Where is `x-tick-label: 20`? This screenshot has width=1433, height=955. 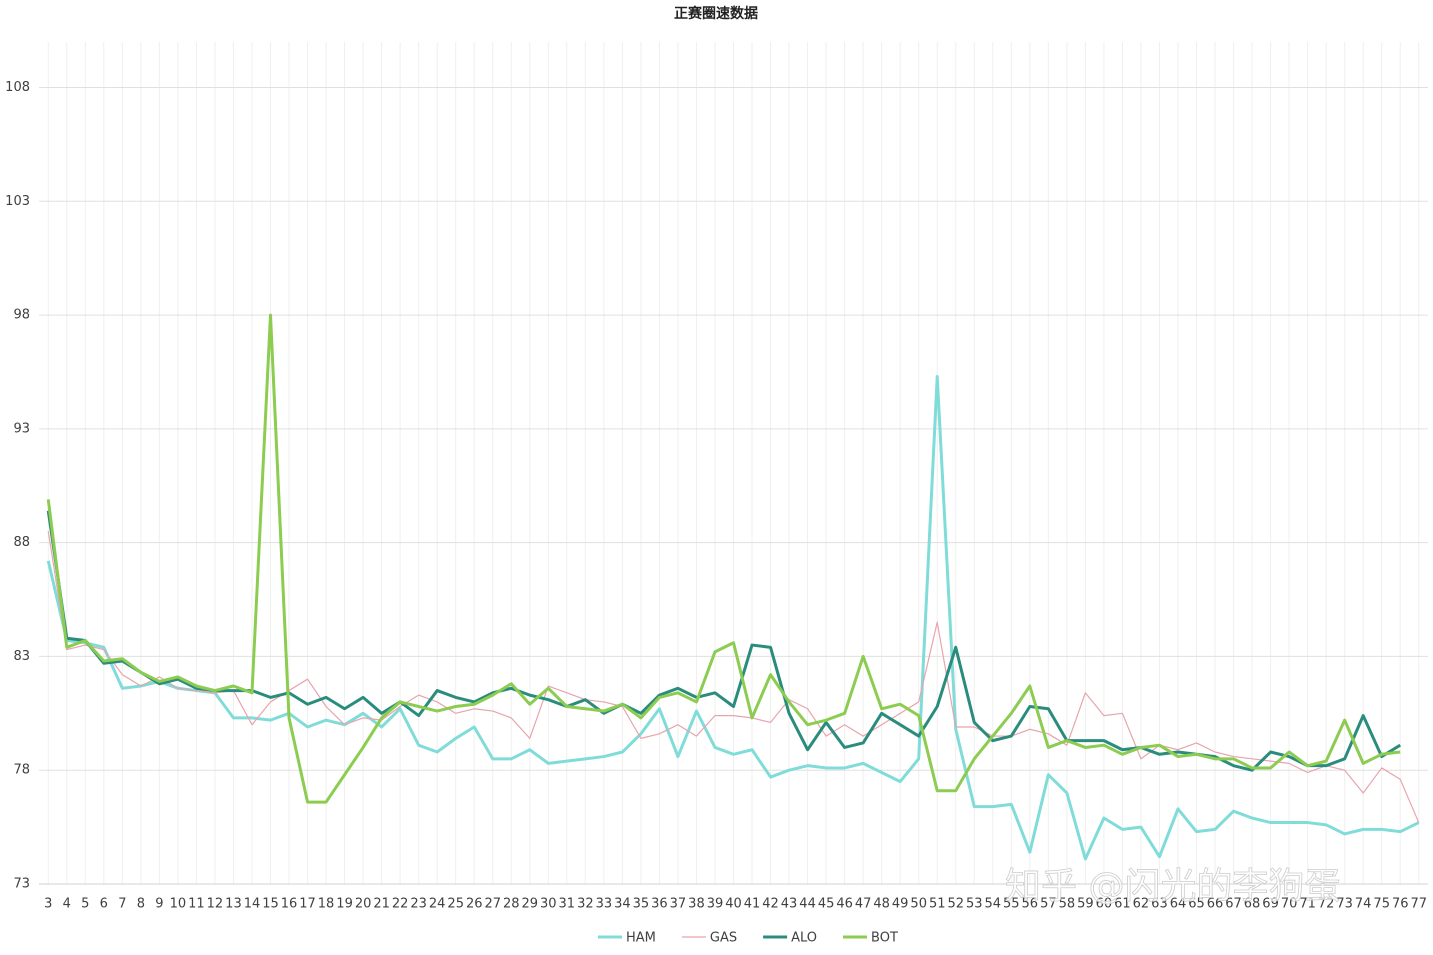
x-tick-label: 20 is located at coordinates (363, 904).